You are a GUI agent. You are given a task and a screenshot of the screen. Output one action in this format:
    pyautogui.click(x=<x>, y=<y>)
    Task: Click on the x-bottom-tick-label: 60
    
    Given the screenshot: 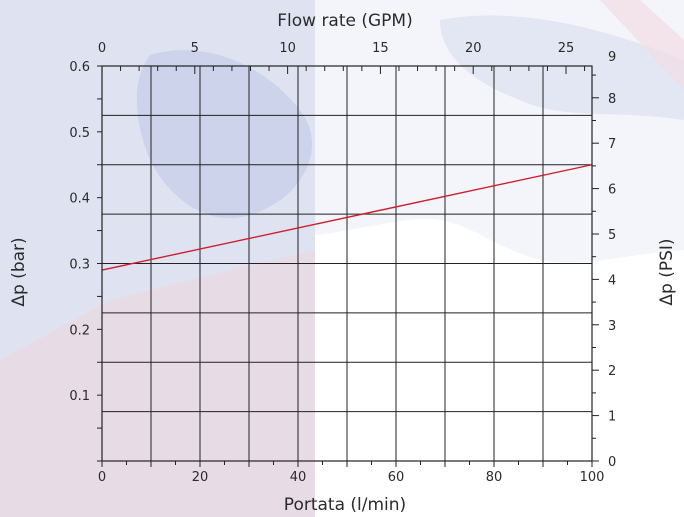 What is the action you would take?
    pyautogui.click(x=396, y=477)
    